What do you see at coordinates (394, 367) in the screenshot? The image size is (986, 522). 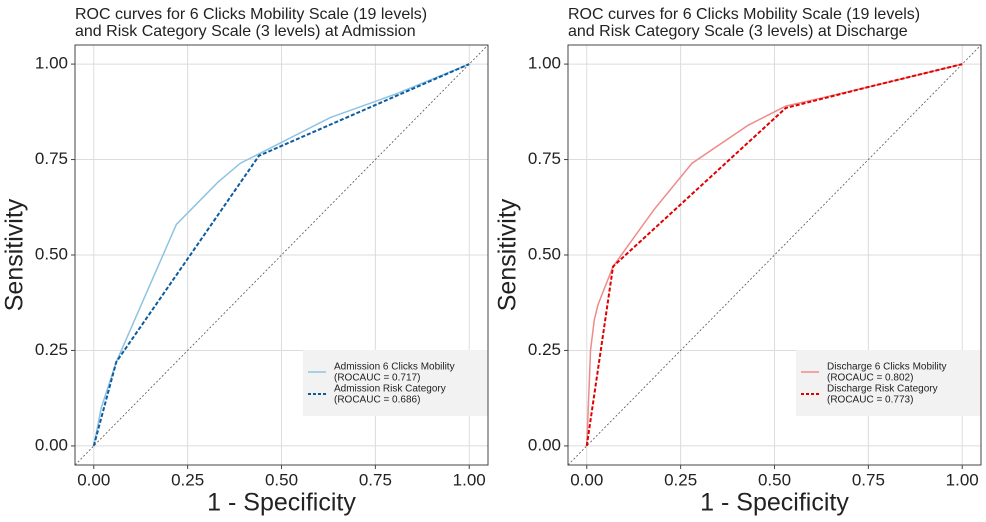 I see `legend-label: Admission 6 Clicks Mobility` at bounding box center [394, 367].